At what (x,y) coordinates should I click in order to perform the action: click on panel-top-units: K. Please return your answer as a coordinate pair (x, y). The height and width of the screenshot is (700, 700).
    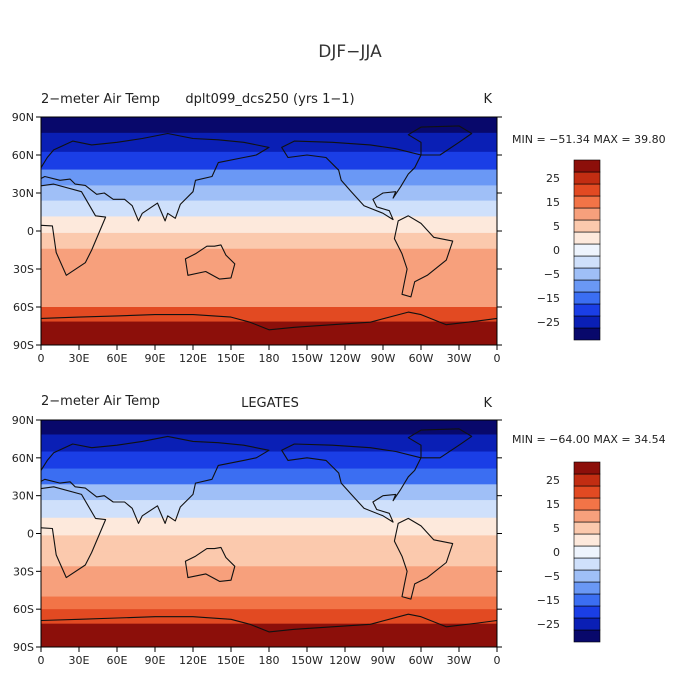
    Looking at the image, I should click on (487, 99).